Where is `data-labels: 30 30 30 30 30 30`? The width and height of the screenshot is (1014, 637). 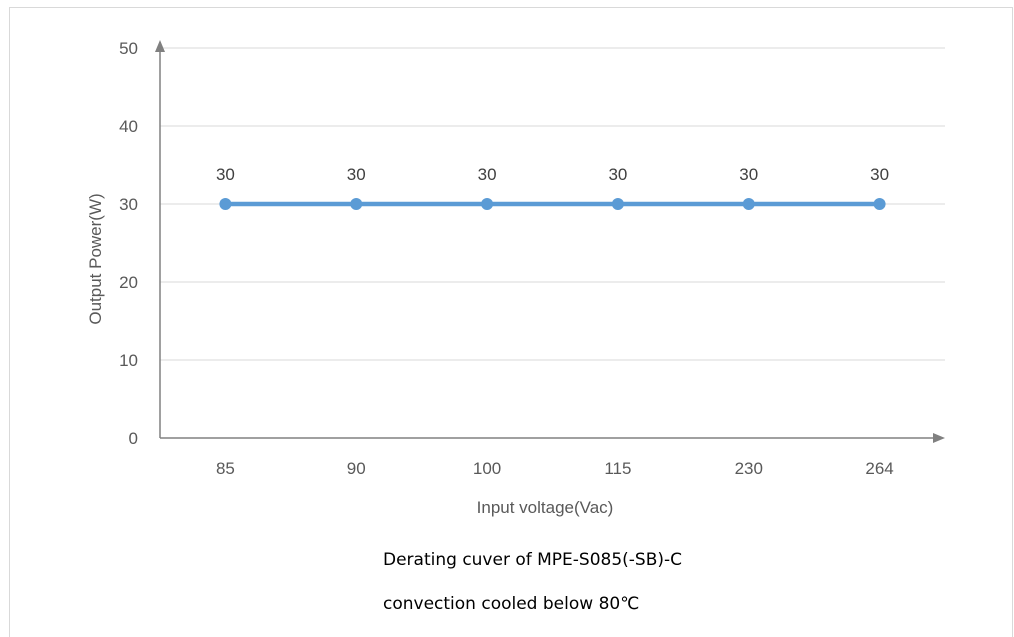
data-labels: 30 30 30 30 30 30 is located at coordinates (552, 174).